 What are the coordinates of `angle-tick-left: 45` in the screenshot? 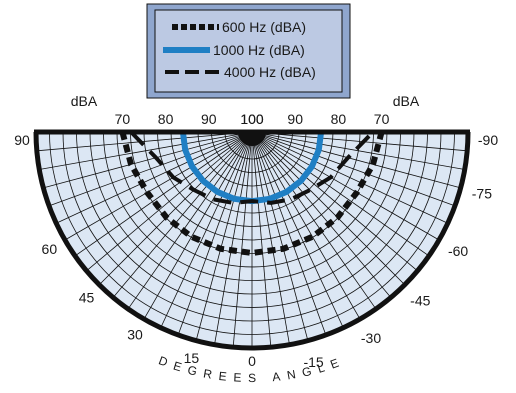 It's located at (87, 297).